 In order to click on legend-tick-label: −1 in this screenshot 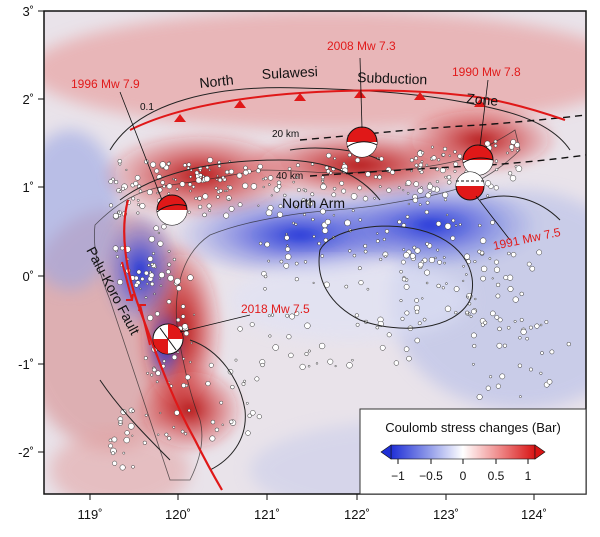, I will do `click(398, 476)`.